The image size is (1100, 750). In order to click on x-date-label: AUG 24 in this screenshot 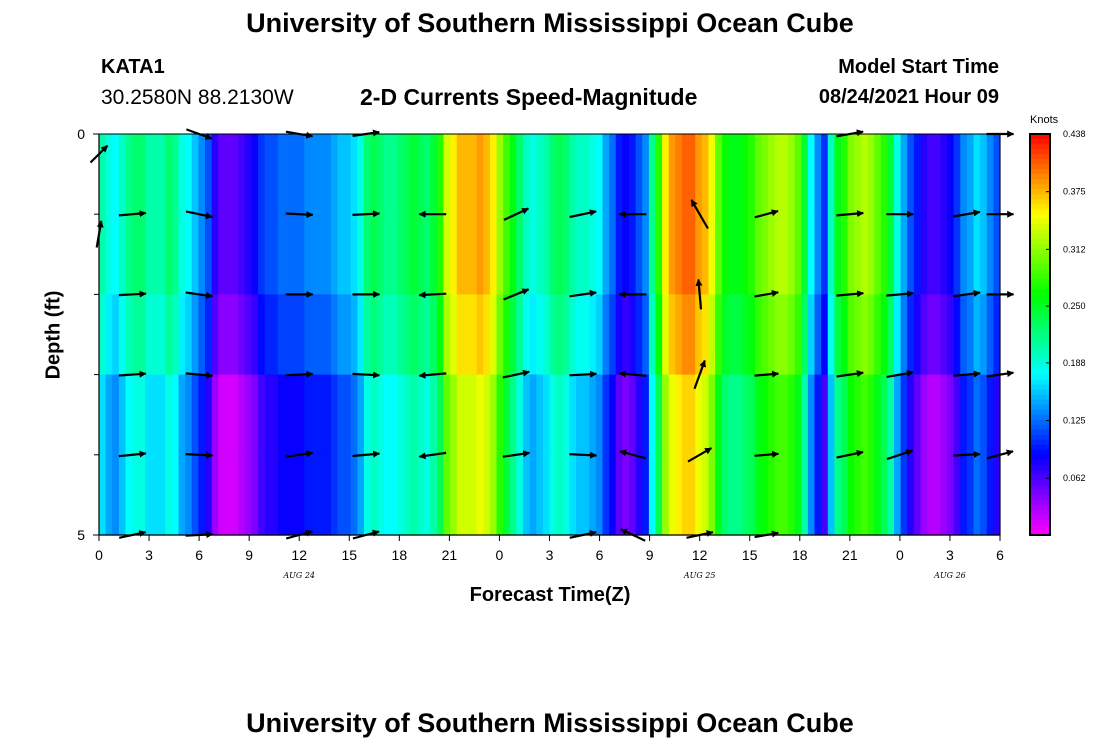, I will do `click(298, 575)`.